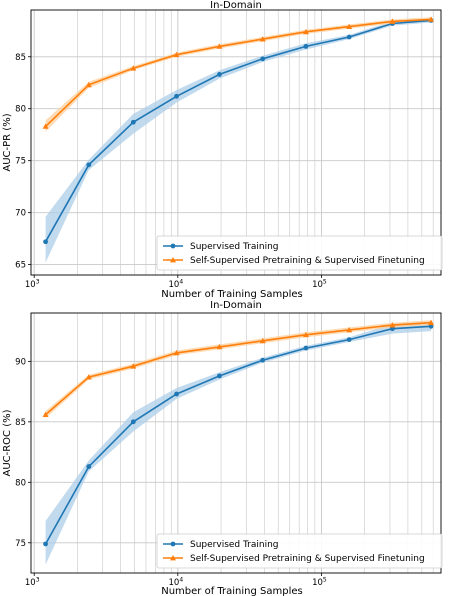  What do you see at coordinates (7, 442) in the screenshot?
I see `y-axis-label: AUC-ROC (%)` at bounding box center [7, 442].